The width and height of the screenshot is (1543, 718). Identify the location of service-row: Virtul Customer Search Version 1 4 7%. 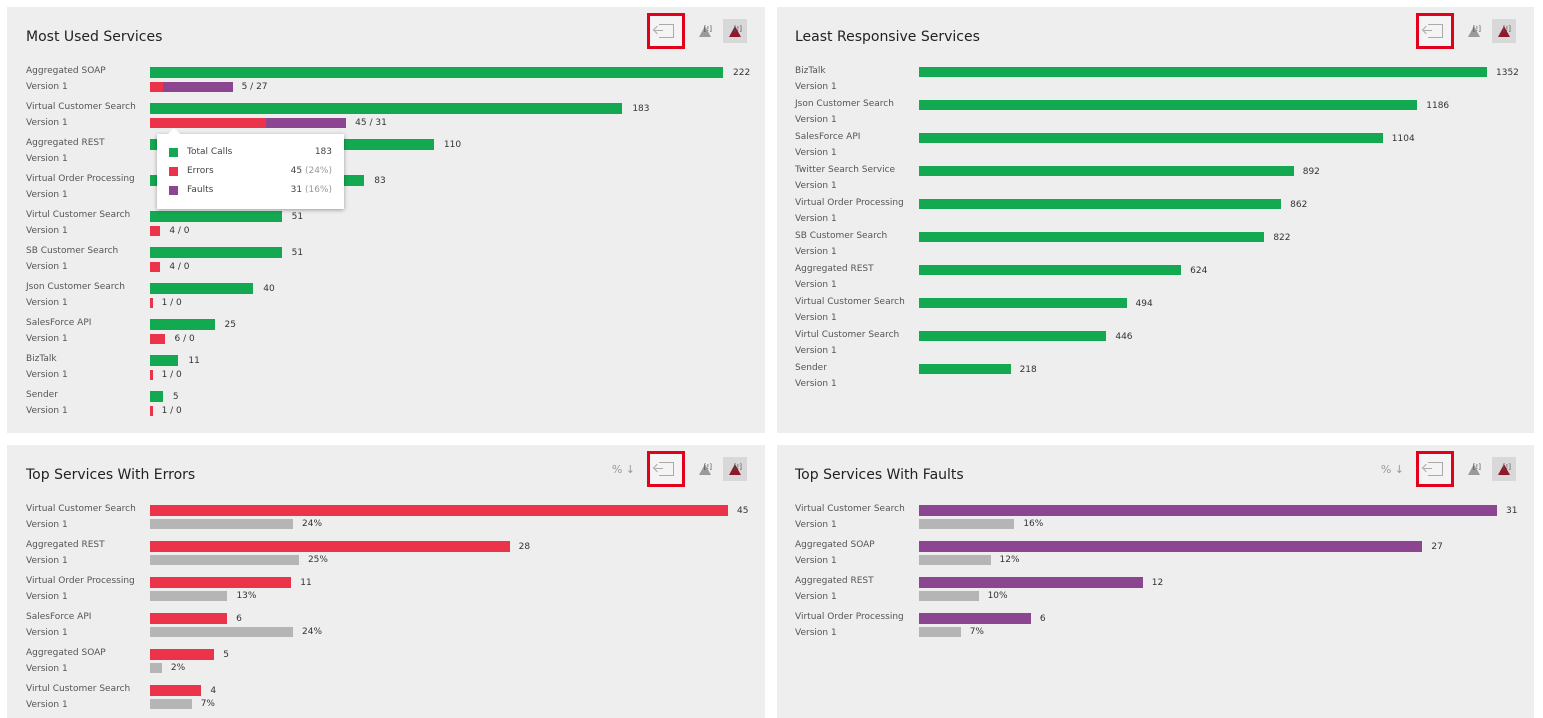
(386, 701).